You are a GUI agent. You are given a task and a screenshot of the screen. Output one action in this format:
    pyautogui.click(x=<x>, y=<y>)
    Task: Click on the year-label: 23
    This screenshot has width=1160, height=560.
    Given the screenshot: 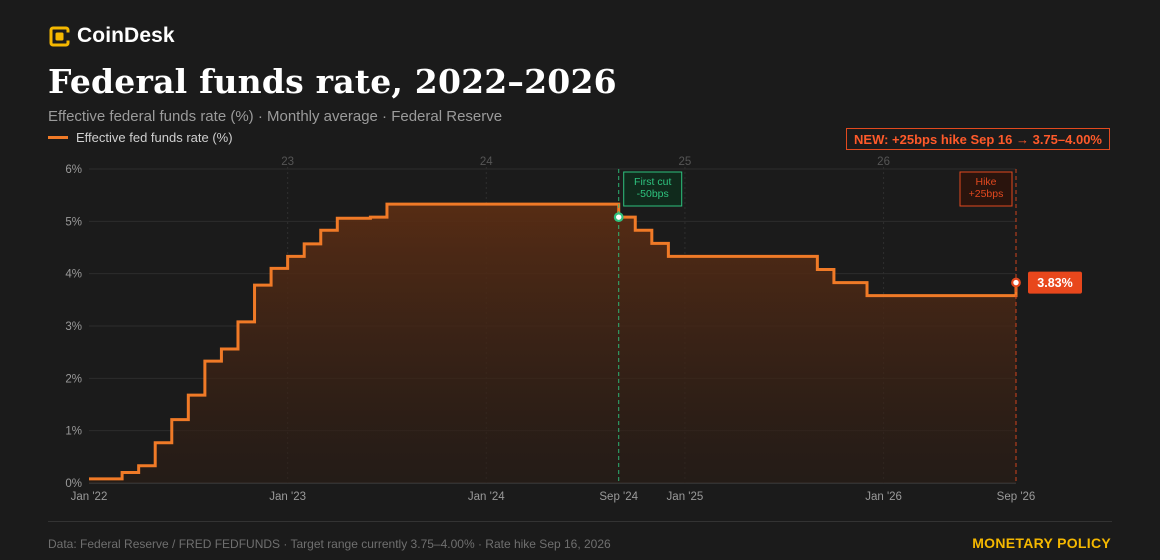 What is the action you would take?
    pyautogui.click(x=287, y=162)
    